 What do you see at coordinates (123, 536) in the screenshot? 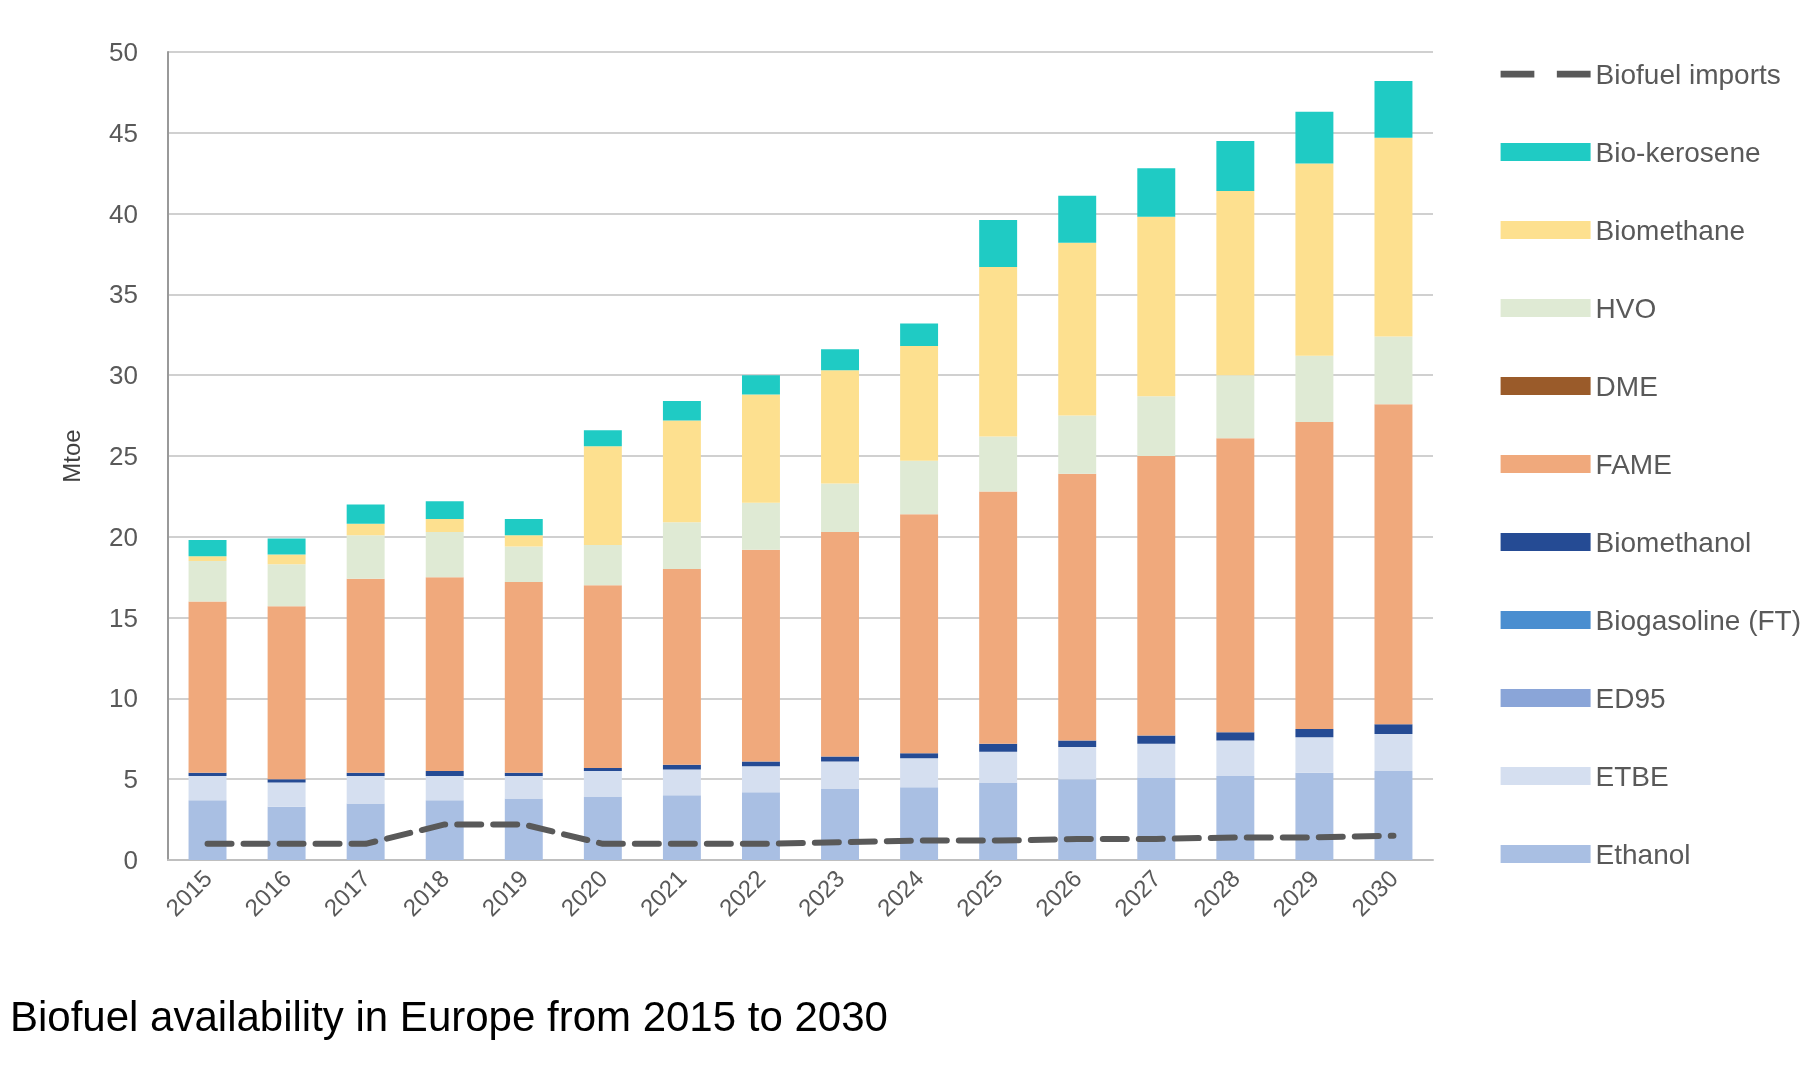
I see `y-tick-label: 20` at bounding box center [123, 536].